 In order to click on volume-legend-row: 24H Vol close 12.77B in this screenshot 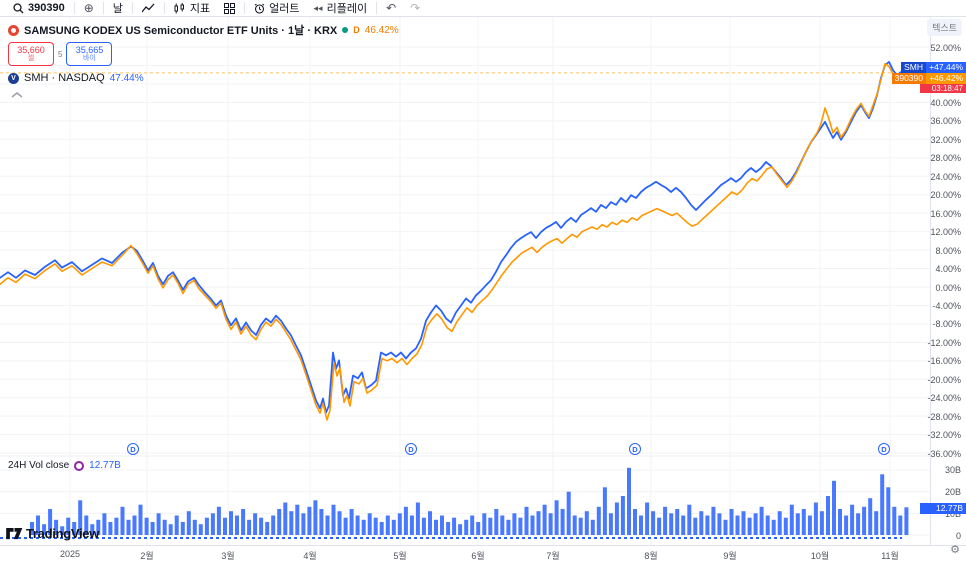, I will do `click(64, 465)`.